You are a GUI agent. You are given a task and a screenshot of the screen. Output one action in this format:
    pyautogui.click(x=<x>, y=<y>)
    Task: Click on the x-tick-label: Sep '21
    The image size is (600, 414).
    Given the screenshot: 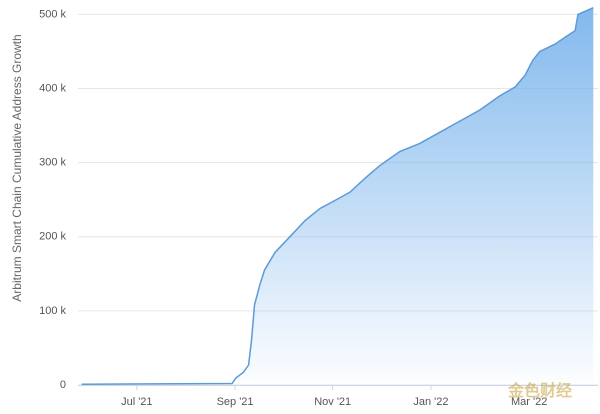 What is the action you would take?
    pyautogui.click(x=235, y=402)
    